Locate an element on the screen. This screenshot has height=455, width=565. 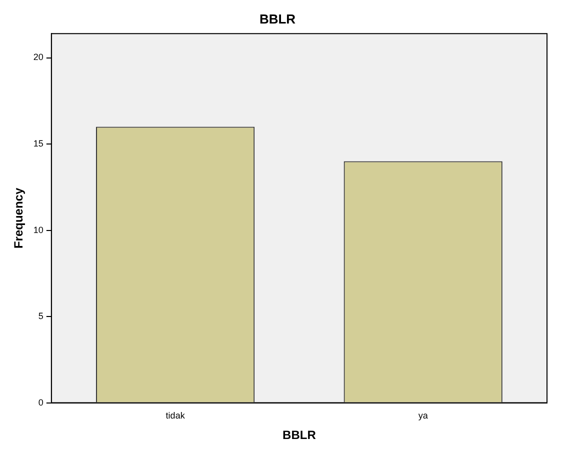
y-tick-label: 20 is located at coordinates (38, 57).